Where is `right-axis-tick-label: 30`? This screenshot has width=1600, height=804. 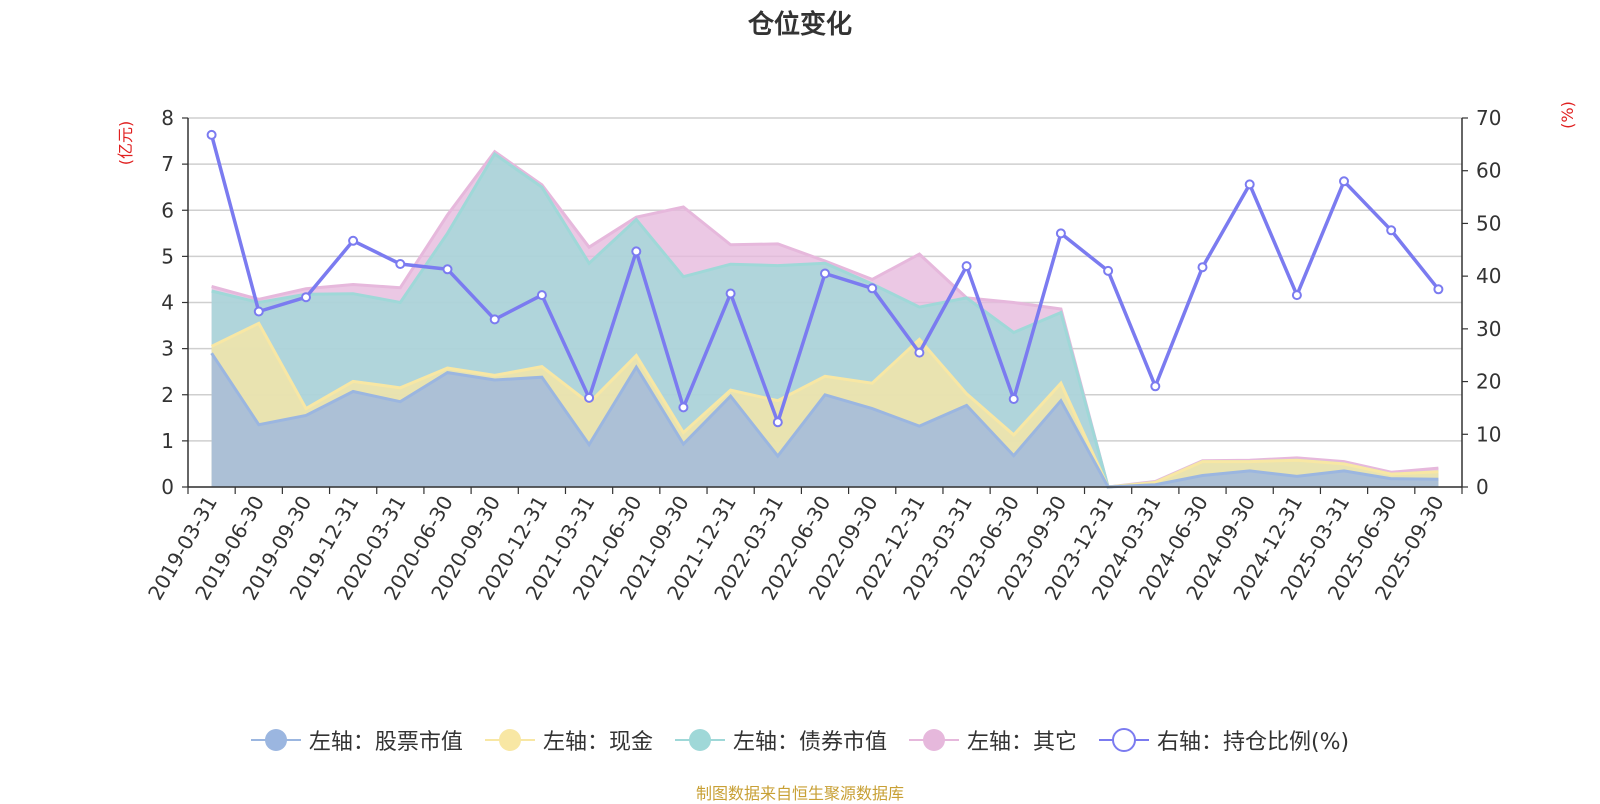
right-axis-tick-label: 30 is located at coordinates (1488, 329).